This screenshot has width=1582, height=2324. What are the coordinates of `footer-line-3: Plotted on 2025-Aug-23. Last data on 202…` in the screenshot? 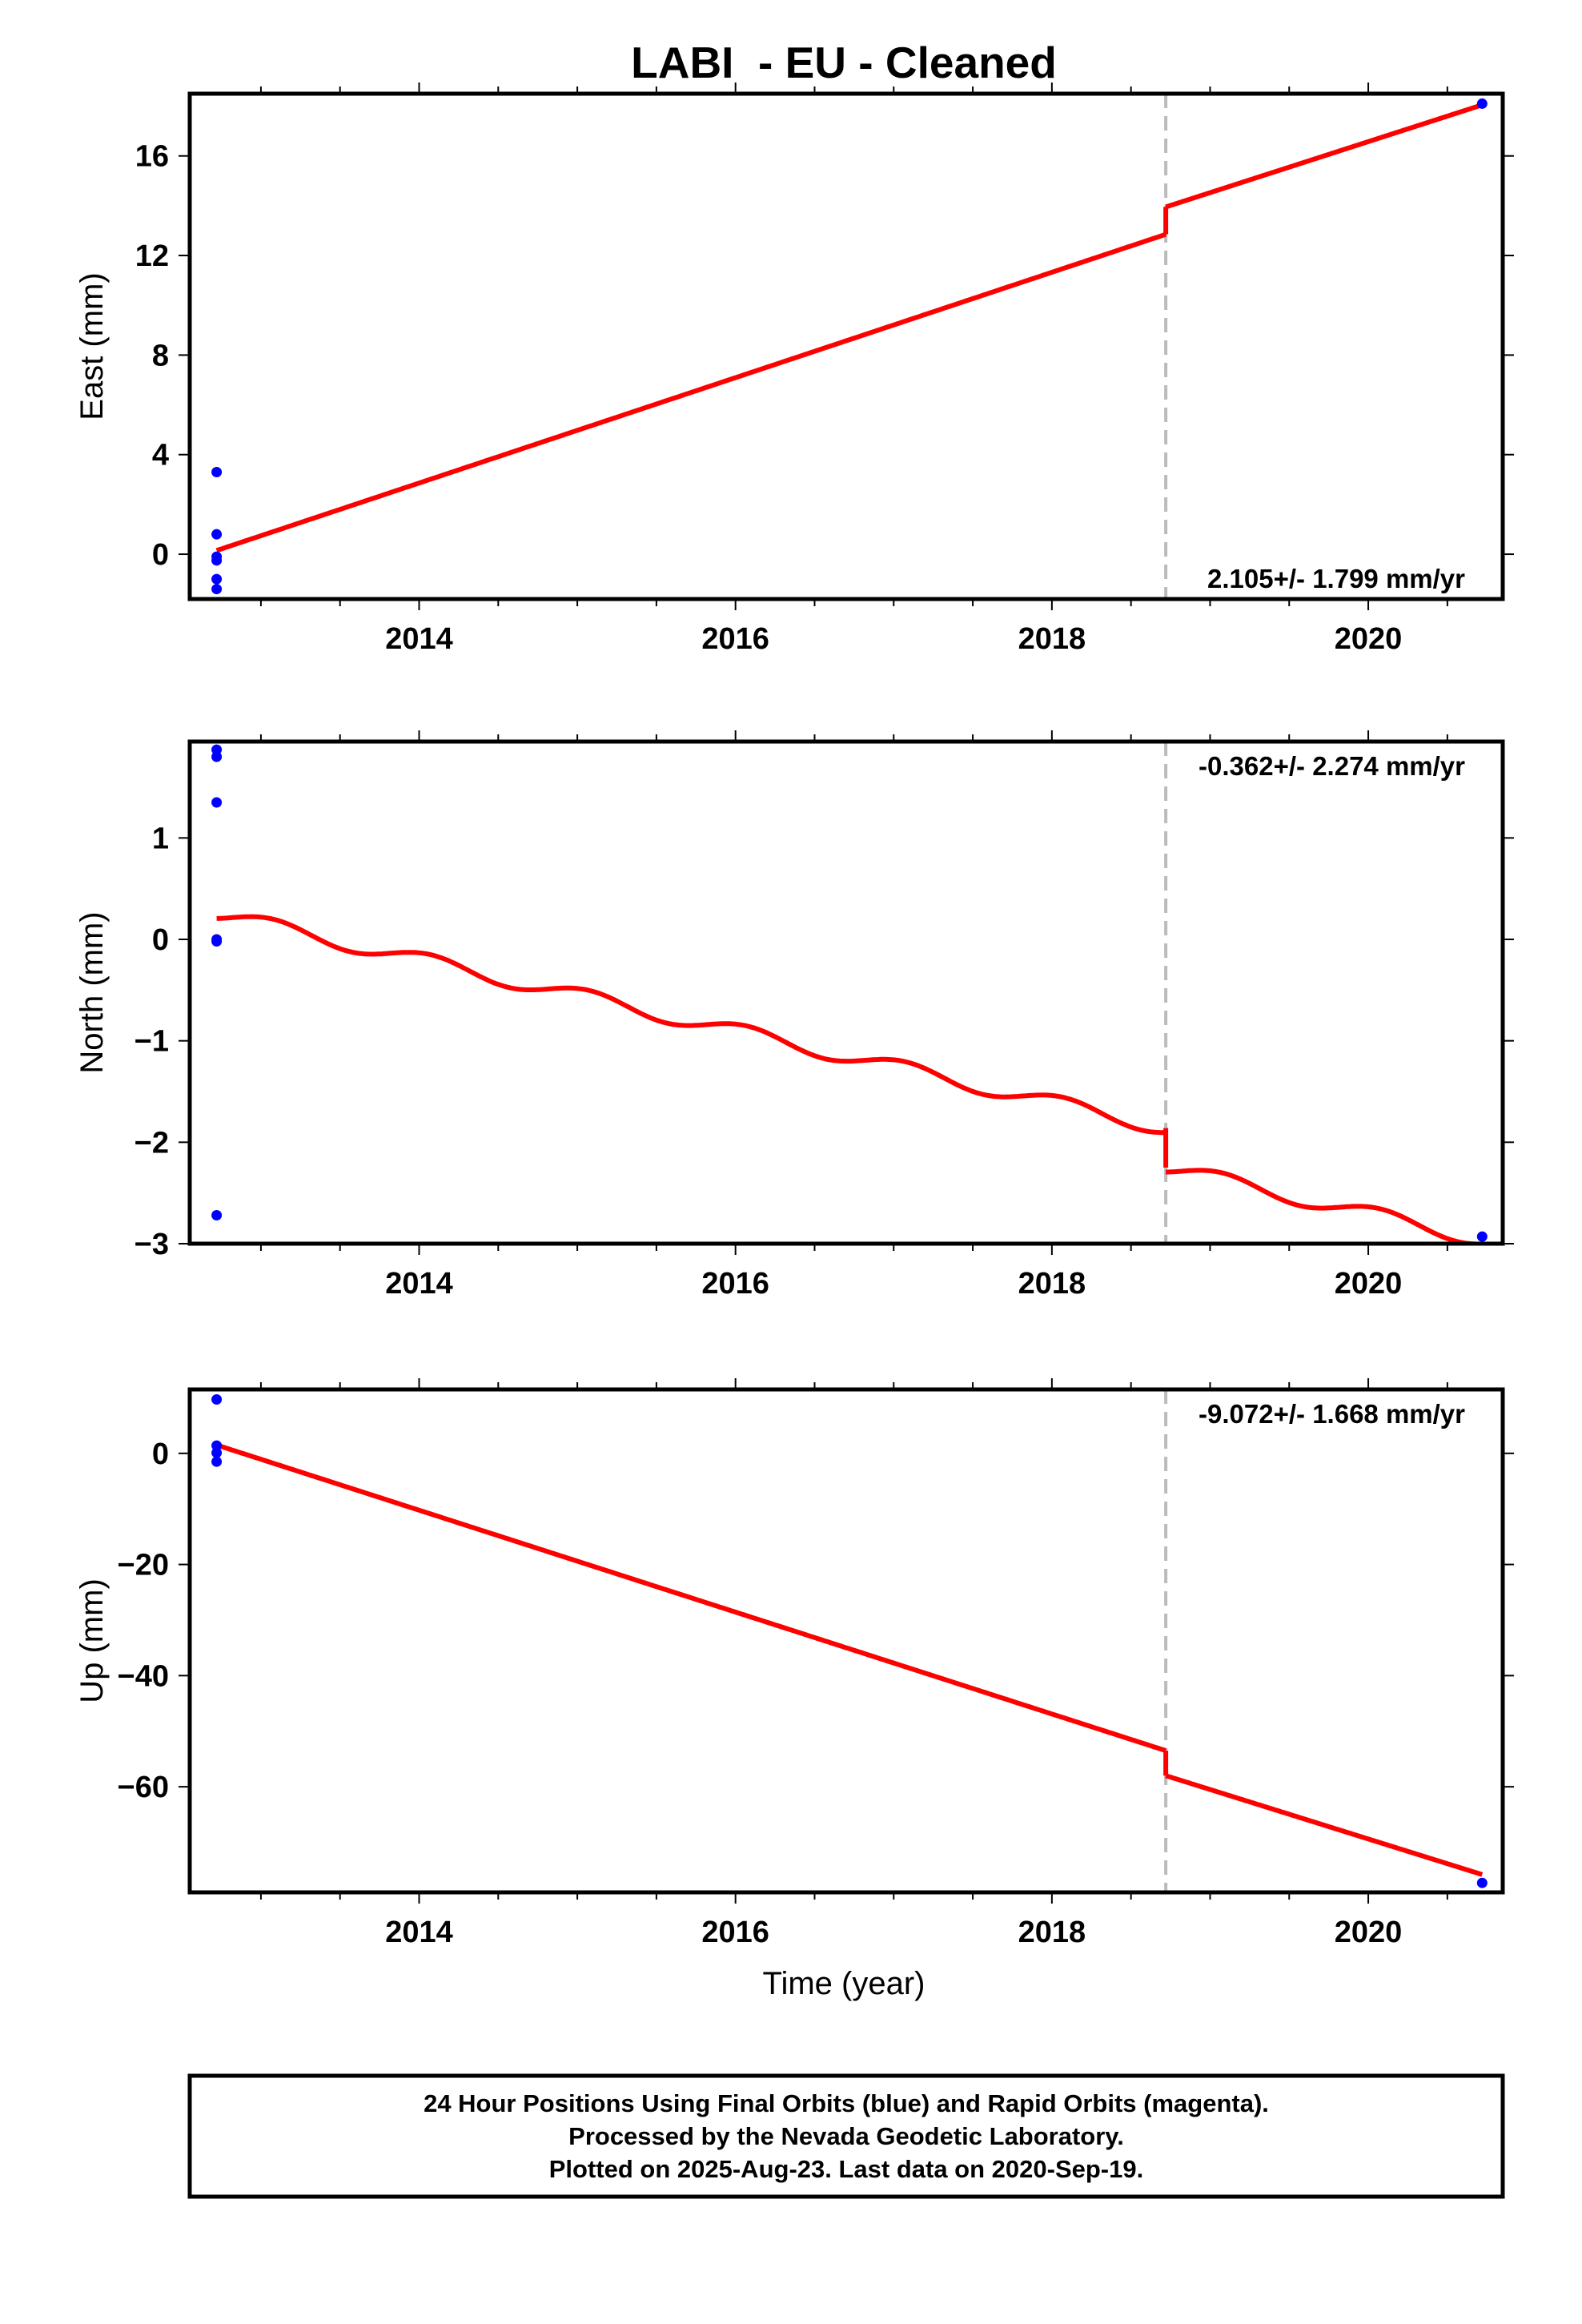 It's located at (846, 2169).